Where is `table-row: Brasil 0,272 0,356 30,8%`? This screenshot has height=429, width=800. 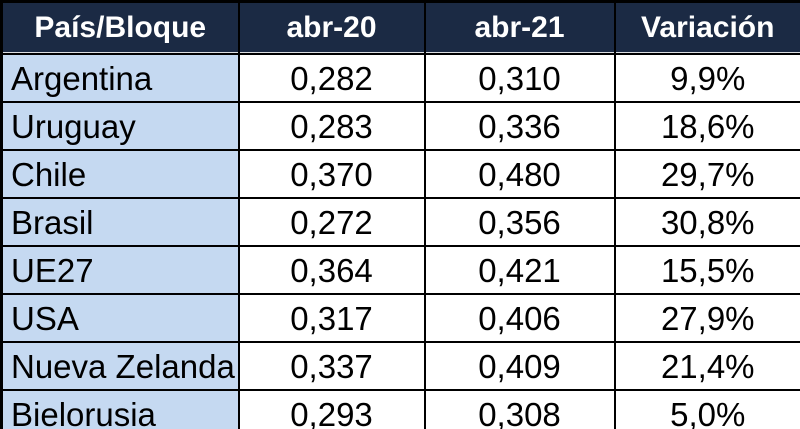 table-row: Brasil 0,272 0,356 30,8% is located at coordinates (400, 222).